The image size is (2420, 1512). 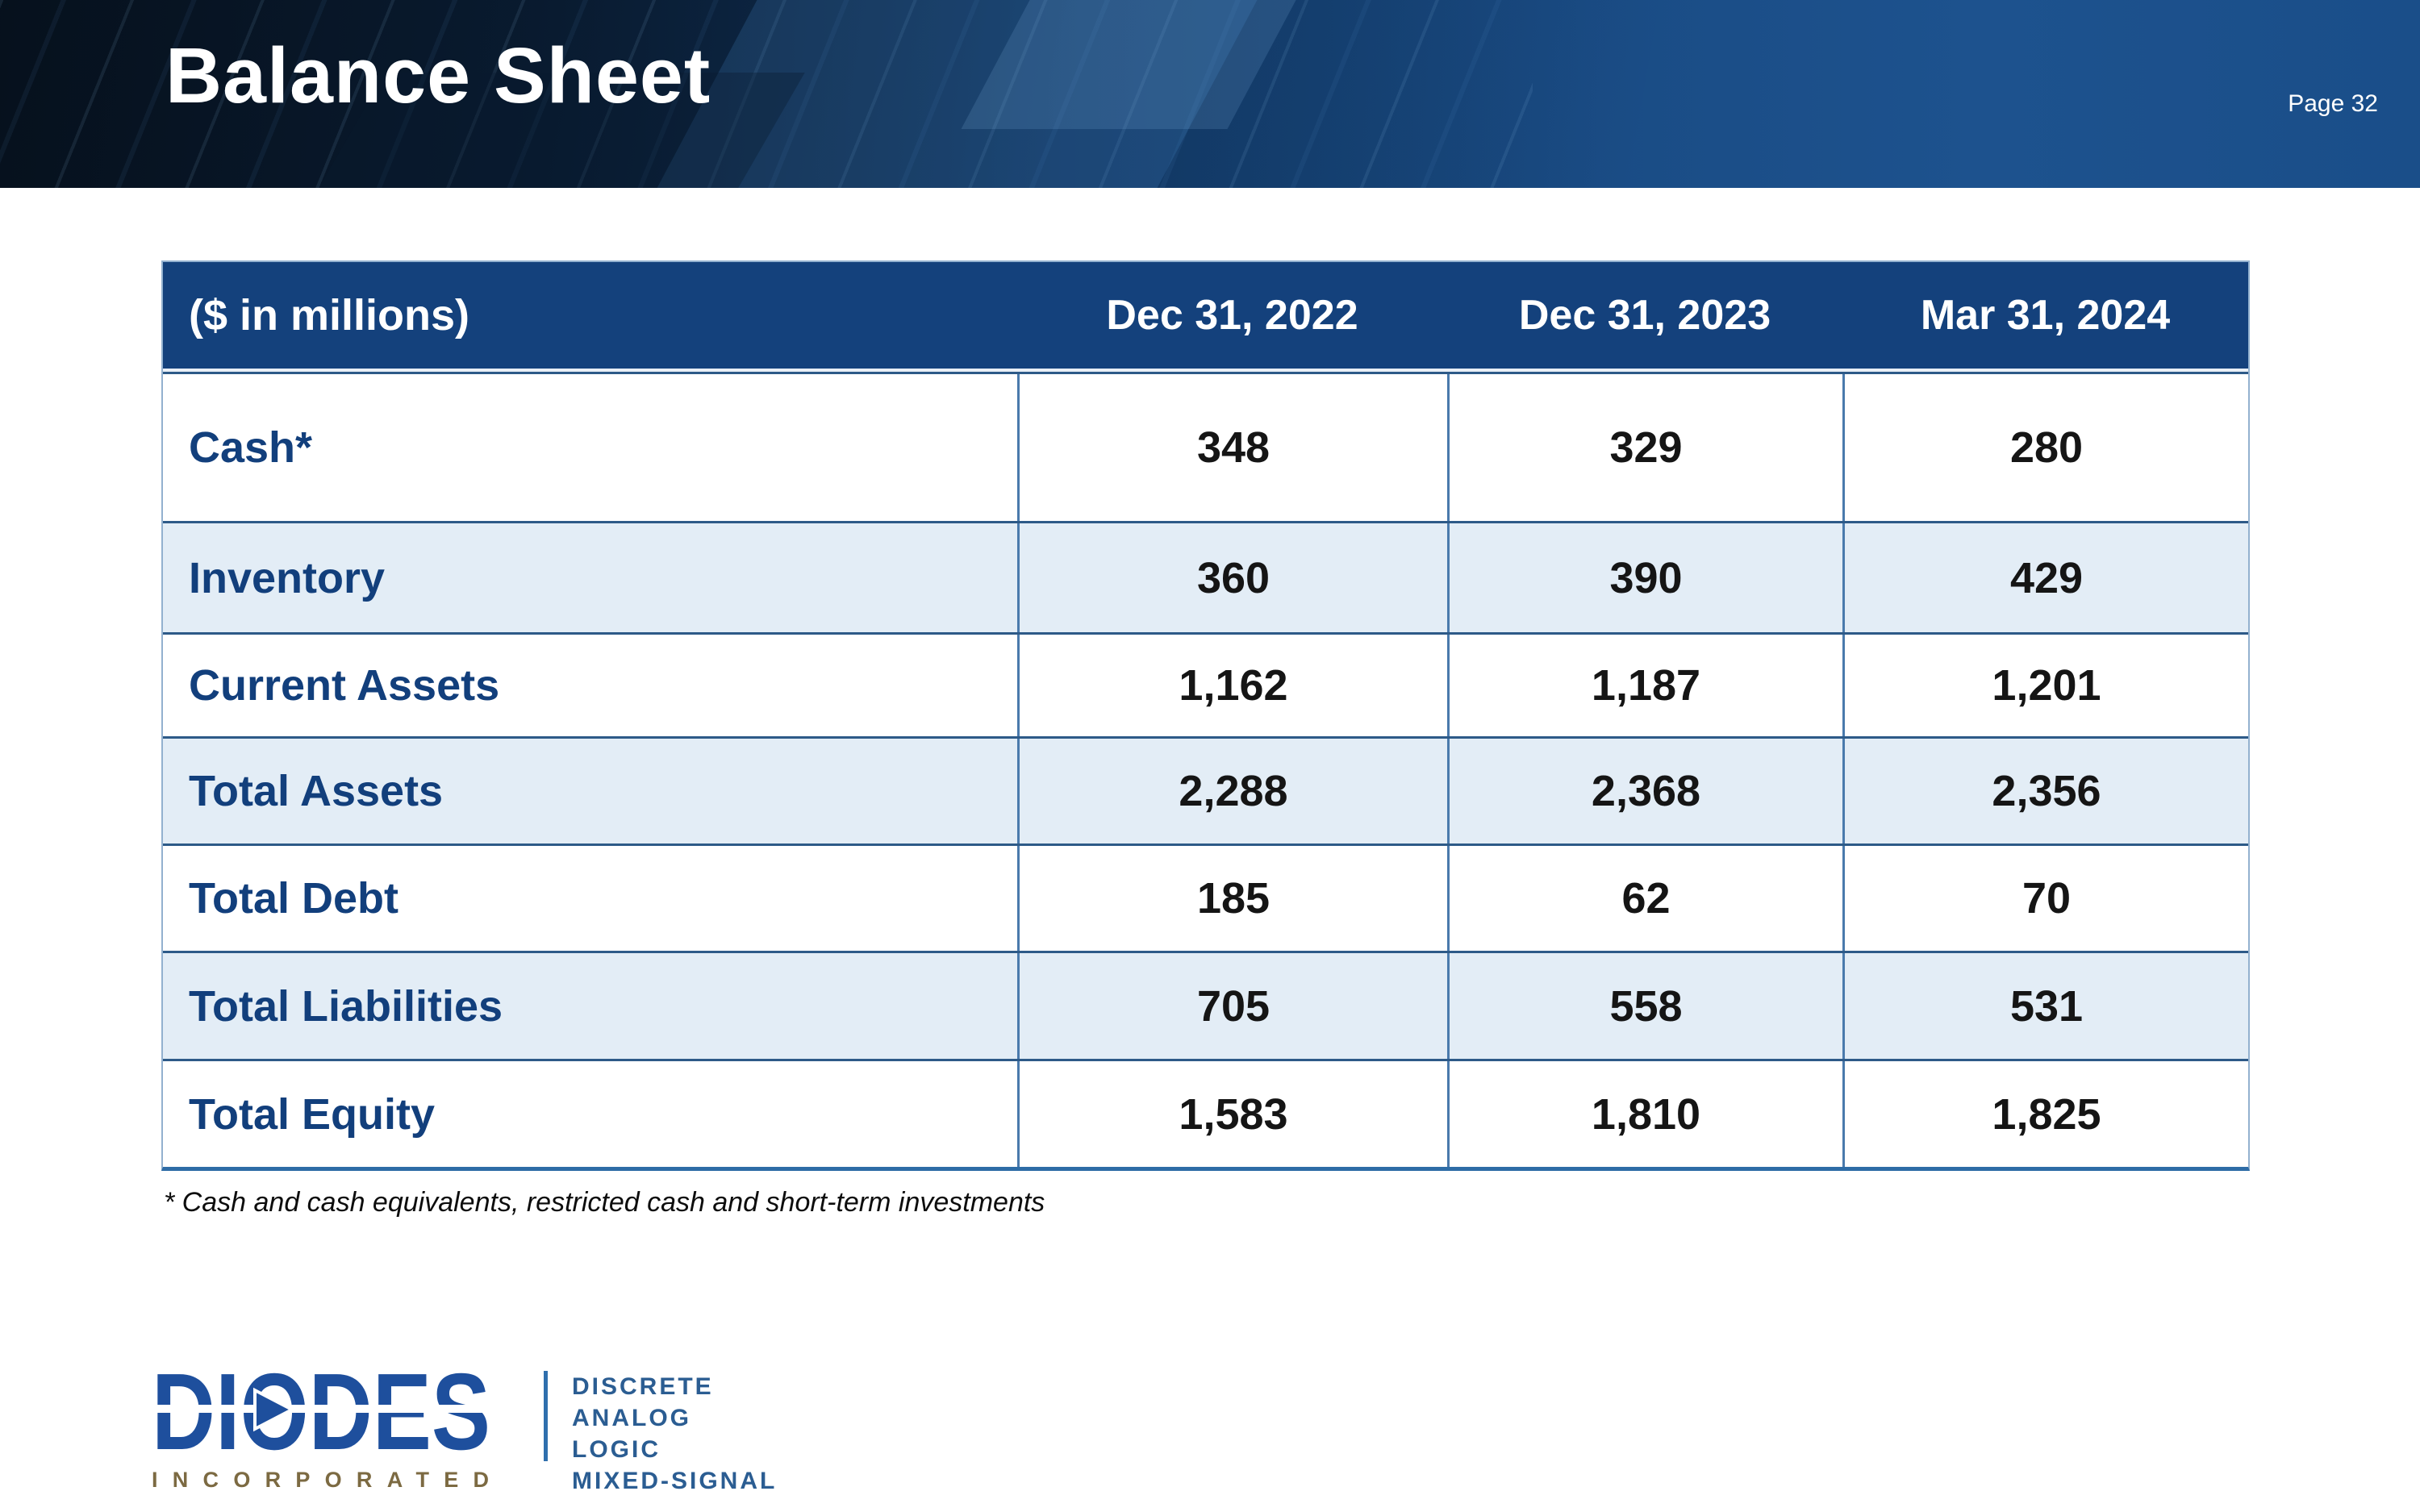 I want to click on column-header-dec-2023: Dec 31, 2023, so click(x=1644, y=315).